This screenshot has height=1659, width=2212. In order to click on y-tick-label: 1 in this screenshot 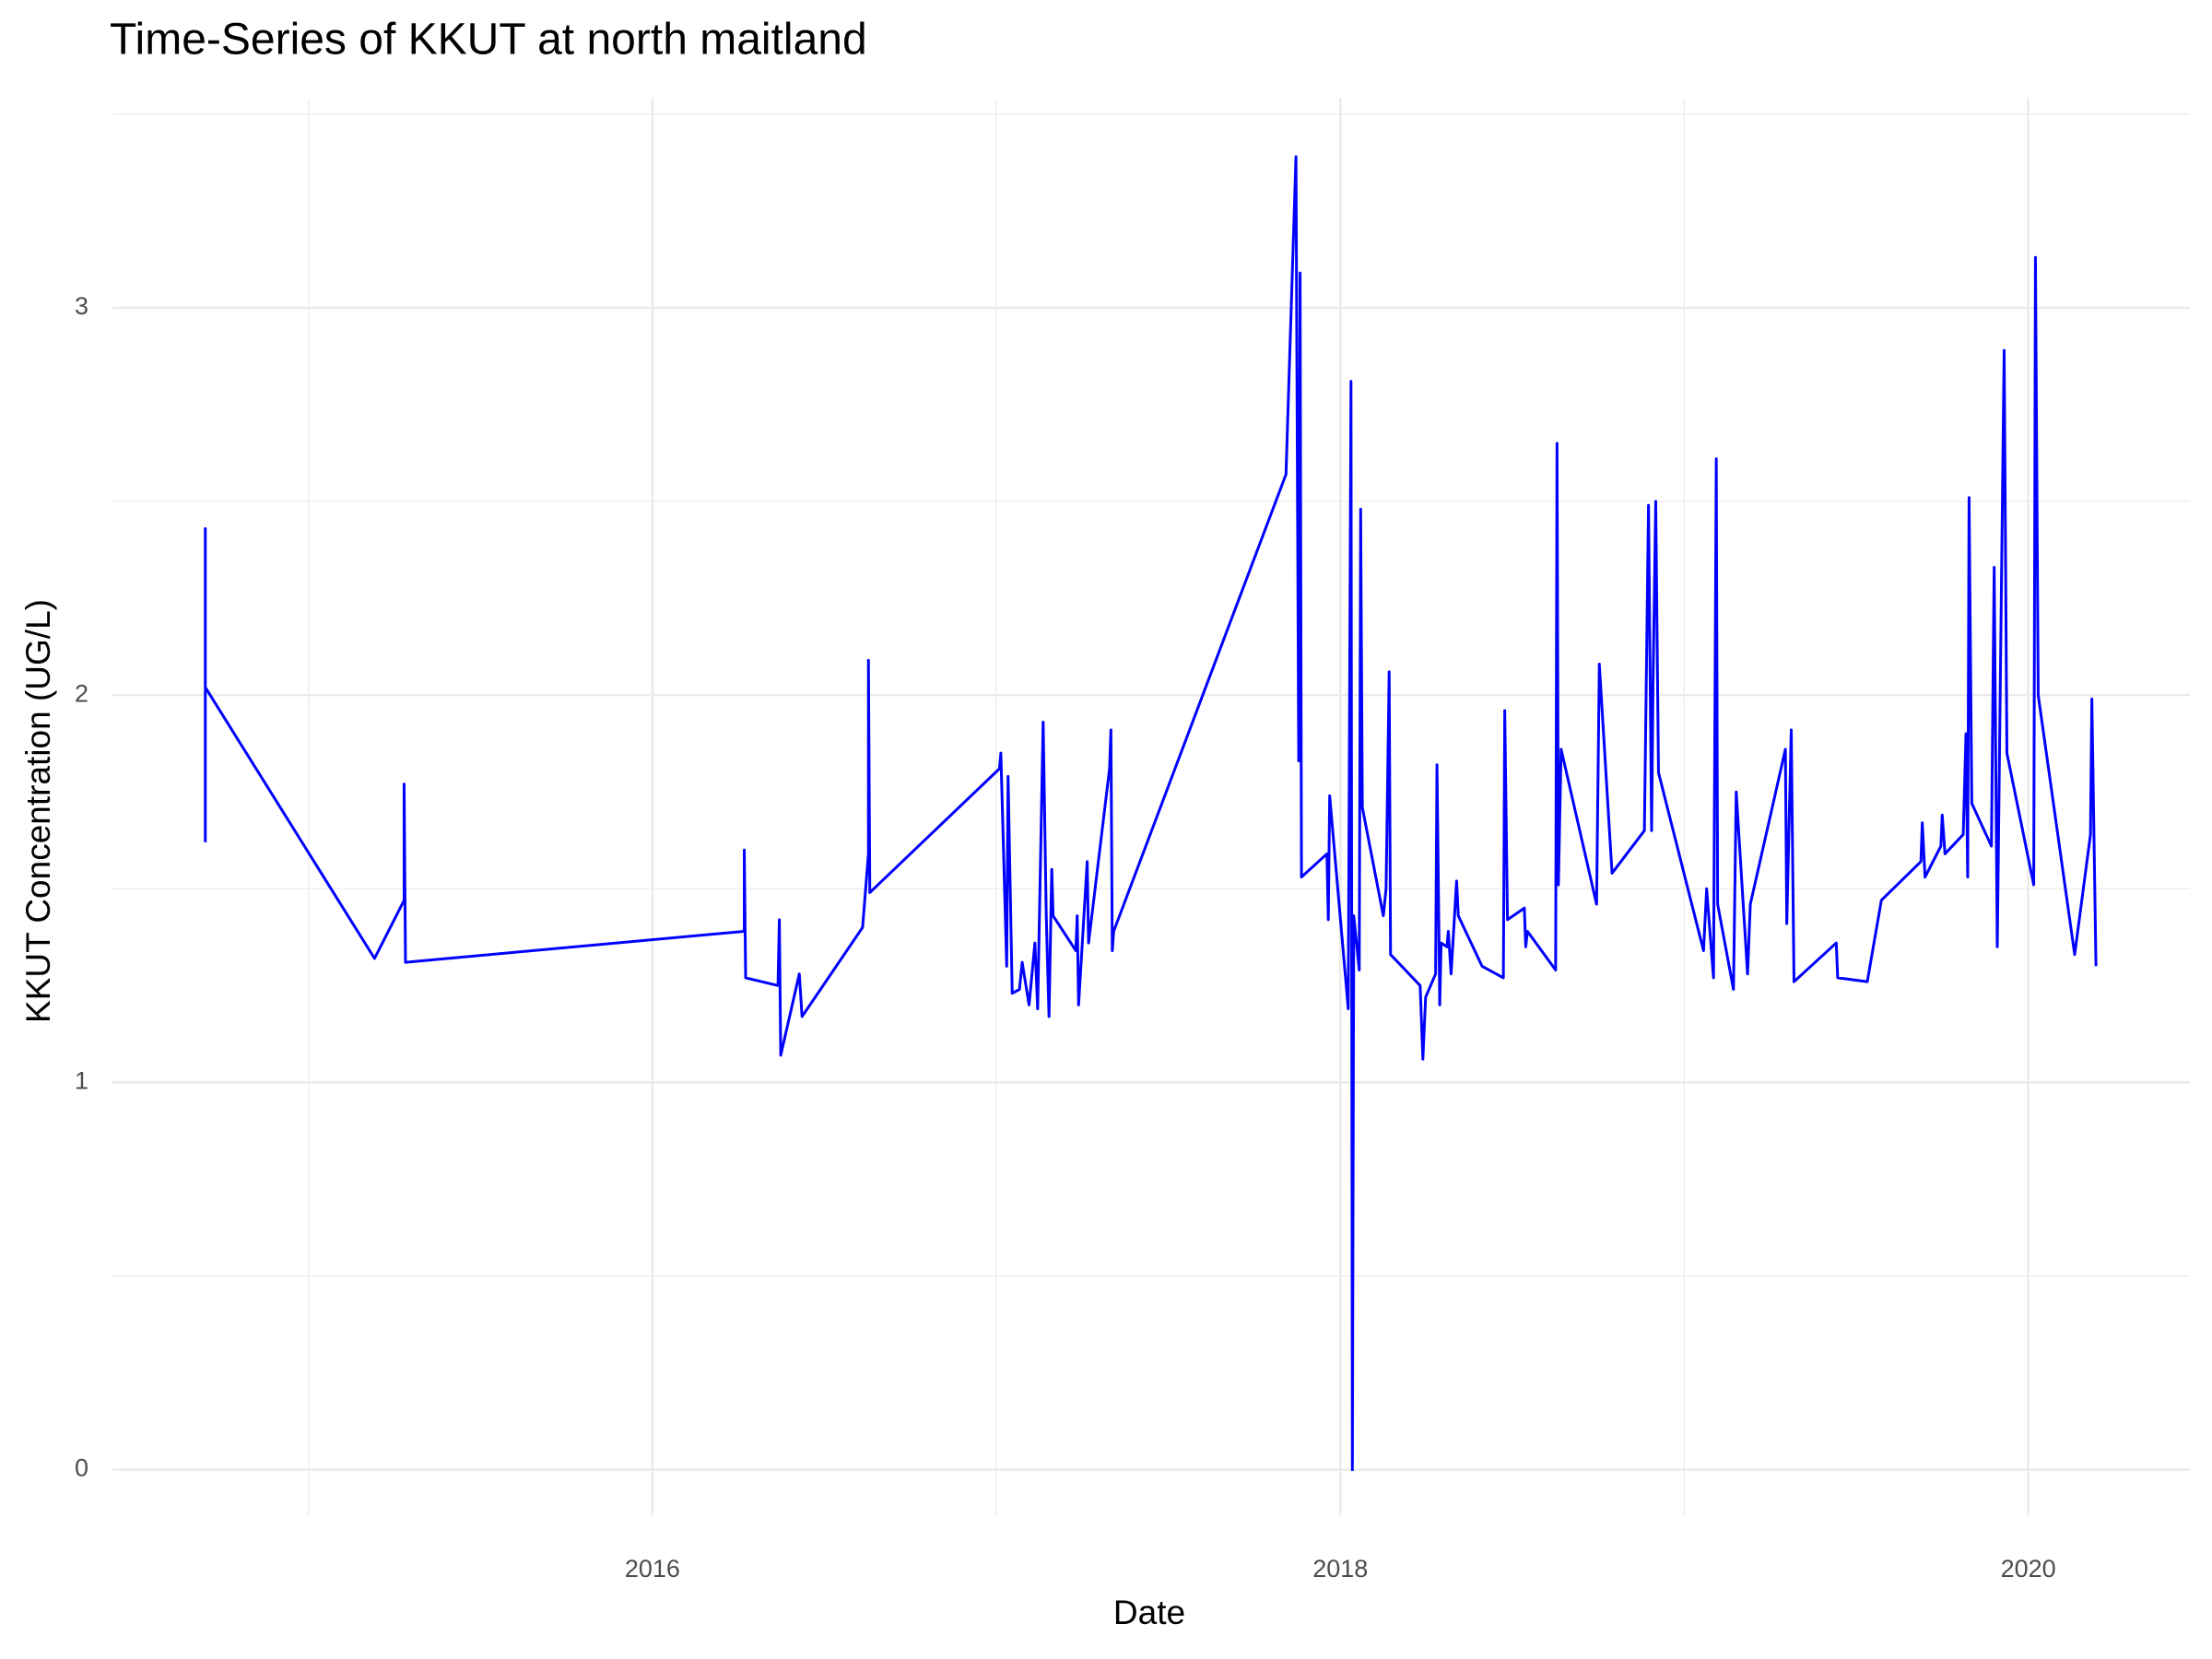, I will do `click(81, 1080)`.